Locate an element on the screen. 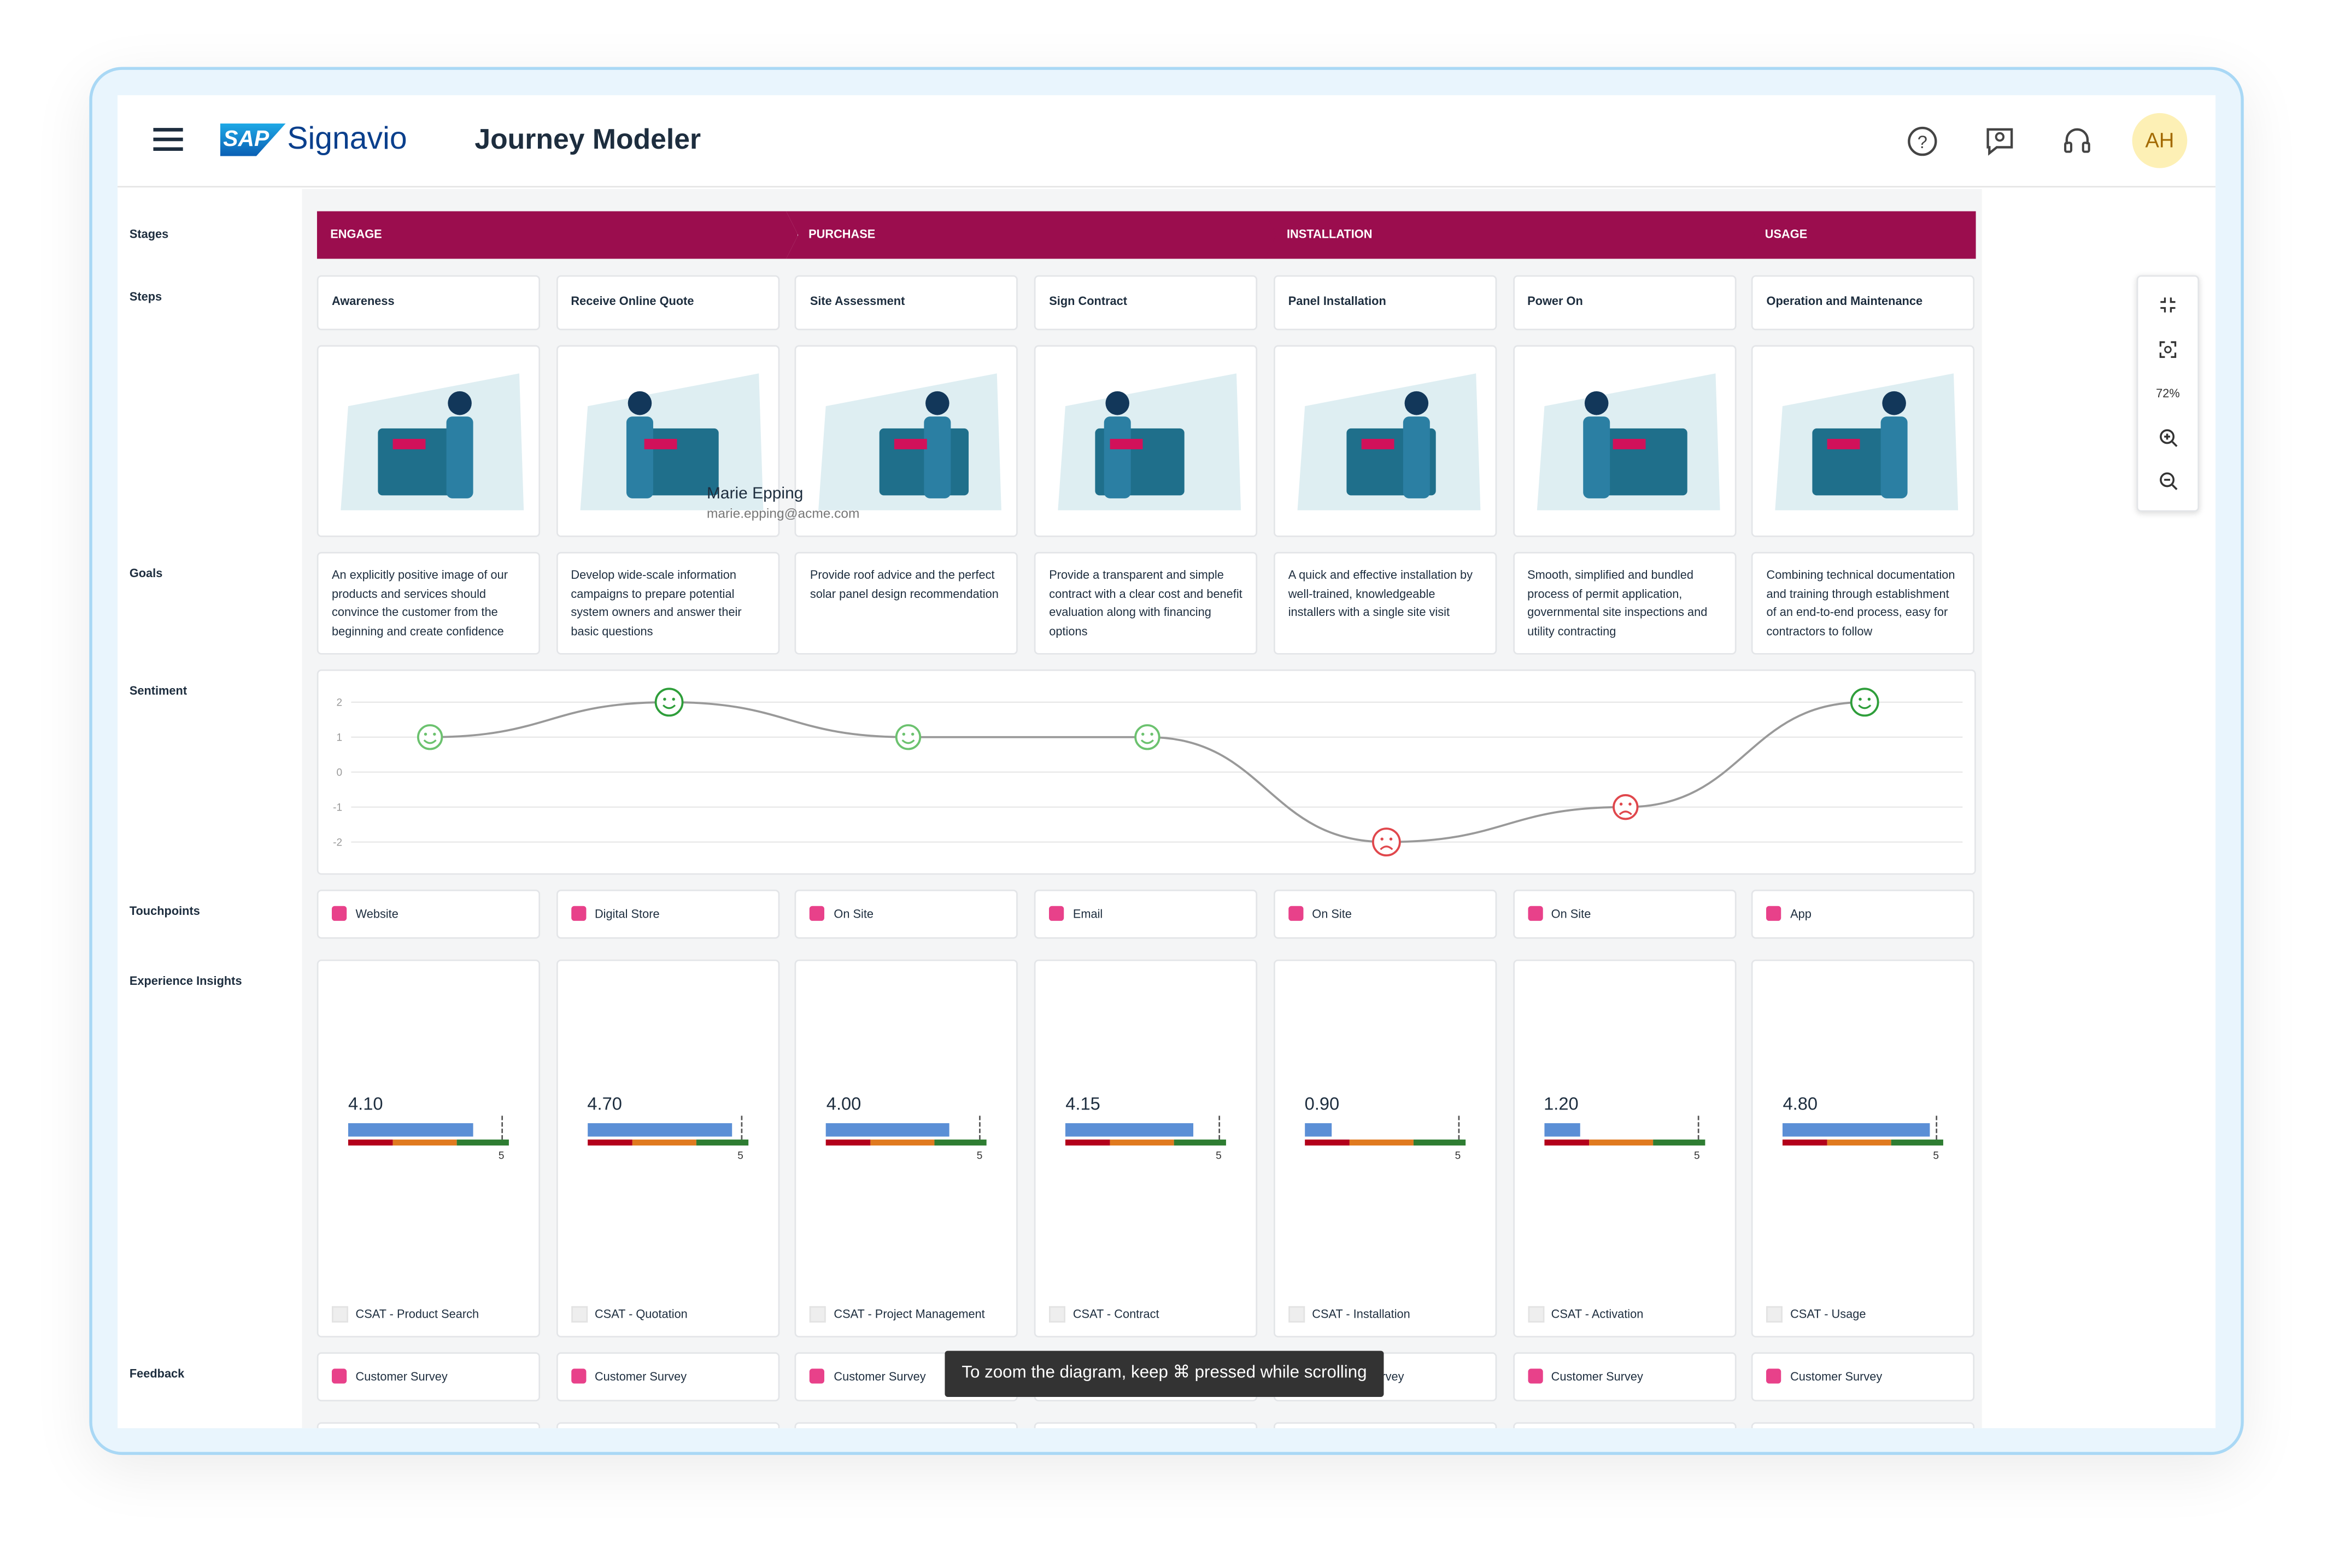  accent is located at coordinates (911, 444).